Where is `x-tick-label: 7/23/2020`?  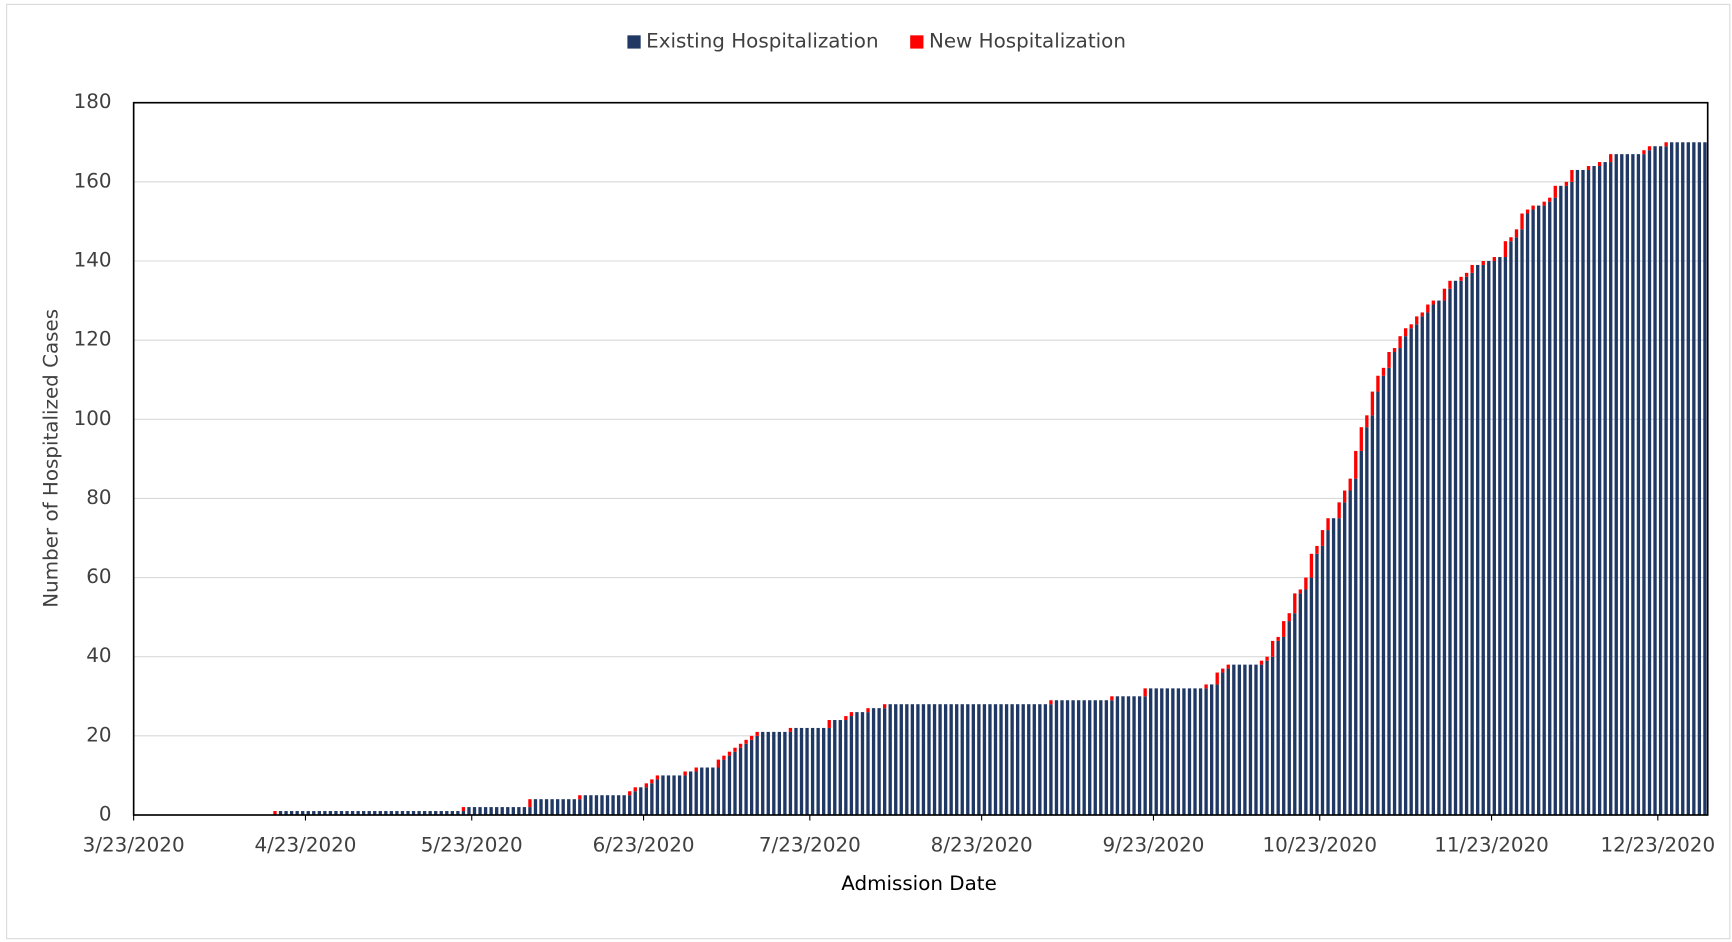
x-tick-label: 7/23/2020 is located at coordinates (810, 844).